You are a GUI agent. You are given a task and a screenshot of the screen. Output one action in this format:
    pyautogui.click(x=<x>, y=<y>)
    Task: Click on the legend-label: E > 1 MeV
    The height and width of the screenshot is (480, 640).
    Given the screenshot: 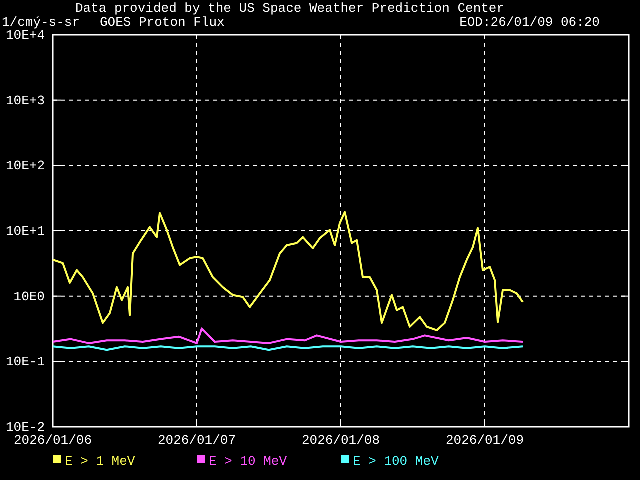 What is the action you would take?
    pyautogui.click(x=100, y=461)
    